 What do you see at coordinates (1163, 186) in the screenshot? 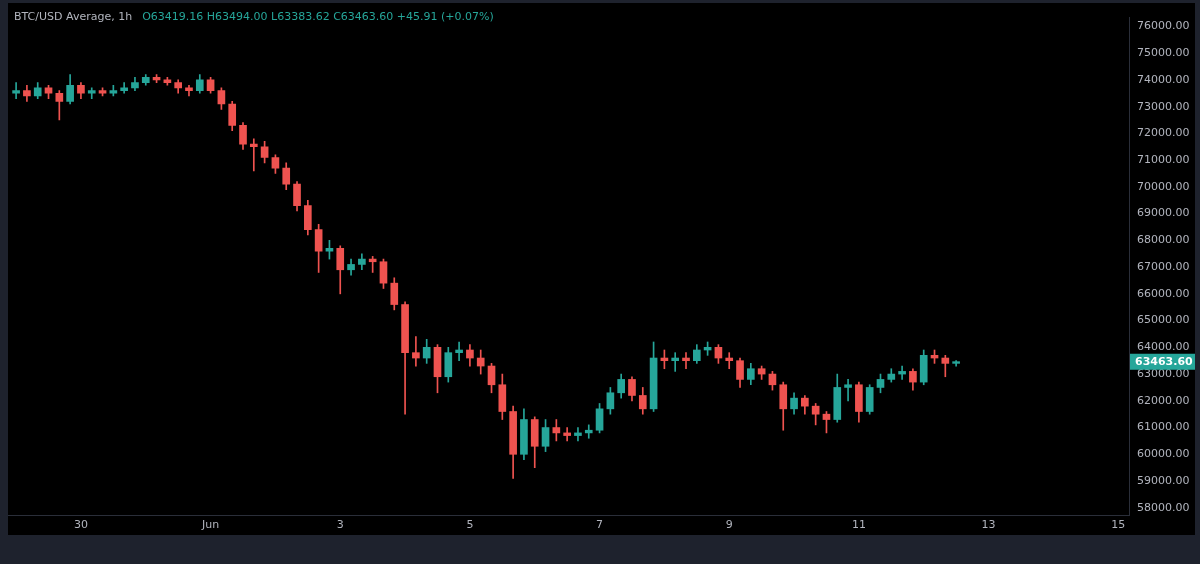
I see `y-tick-label: 70000.00` at bounding box center [1163, 186].